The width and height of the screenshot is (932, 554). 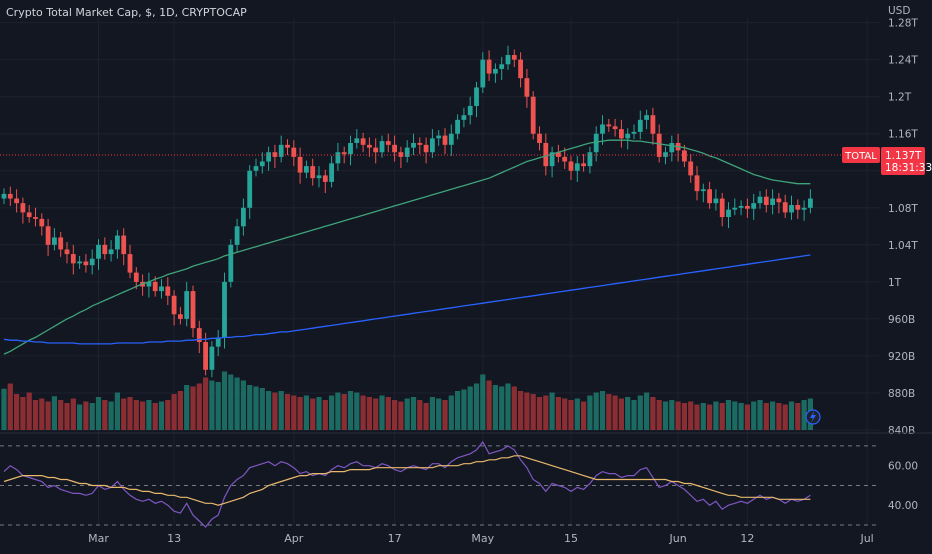 I want to click on rsi-ma-line, so click(x=407, y=480).